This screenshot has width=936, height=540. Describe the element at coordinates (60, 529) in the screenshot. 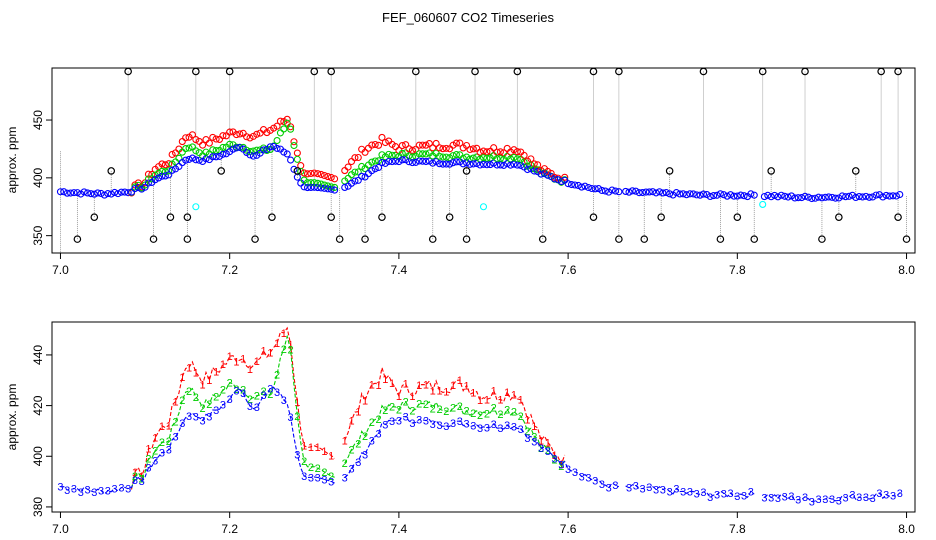

I see `bottom-x-tick-label: 7.0` at that location.